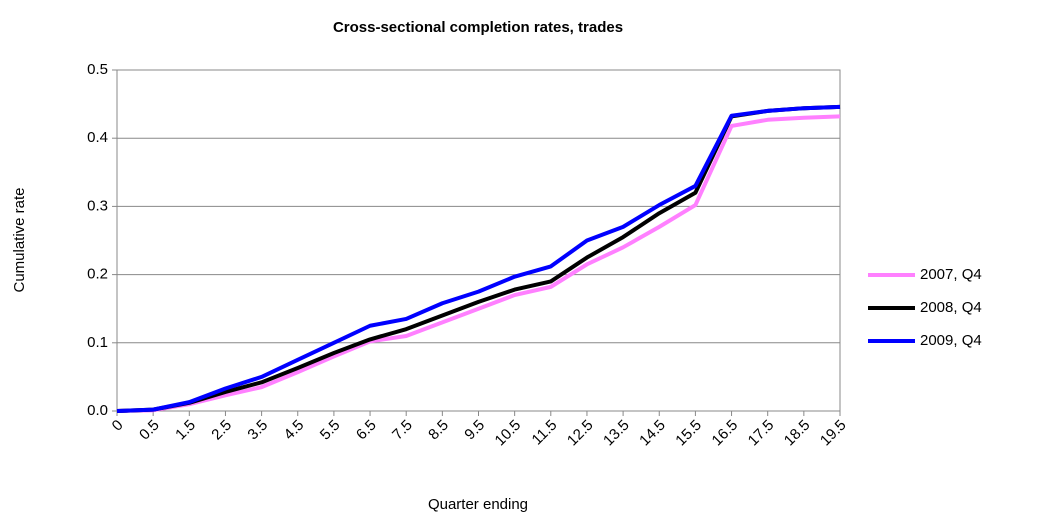 This screenshot has width=1045, height=516. I want to click on y-tick-label: 0.4, so click(97, 137).